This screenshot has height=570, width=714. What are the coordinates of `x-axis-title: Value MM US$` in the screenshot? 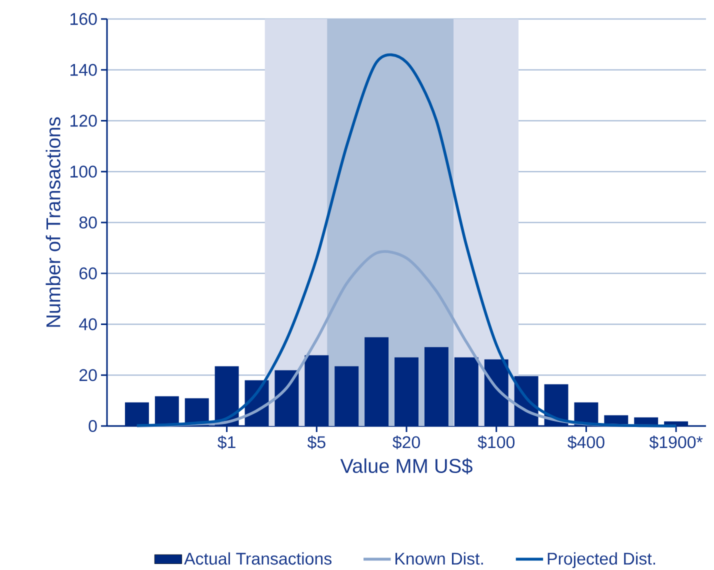 It's located at (406, 466).